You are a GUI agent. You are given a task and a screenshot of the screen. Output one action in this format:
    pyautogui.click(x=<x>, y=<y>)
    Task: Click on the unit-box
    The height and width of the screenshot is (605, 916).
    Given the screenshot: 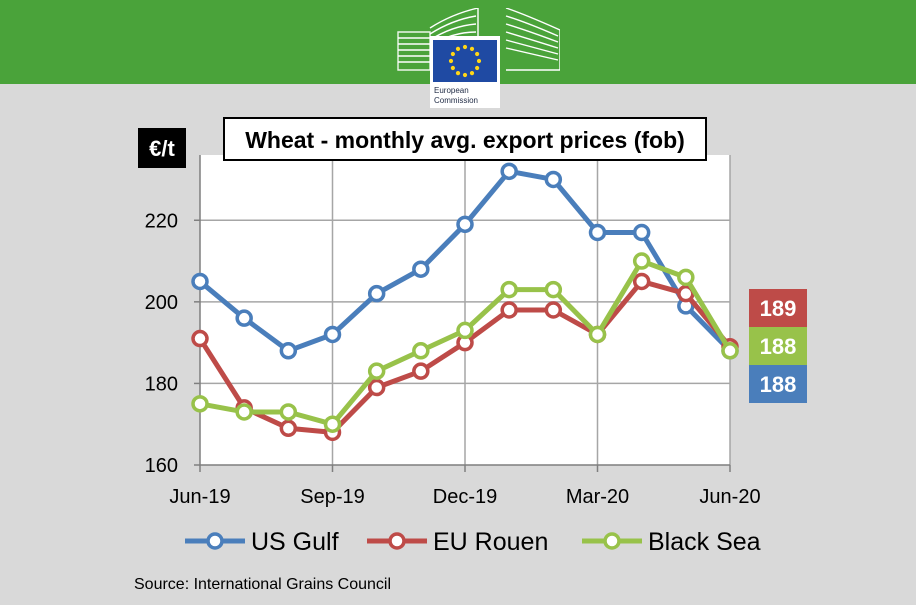 What is the action you would take?
    pyautogui.click(x=162, y=148)
    